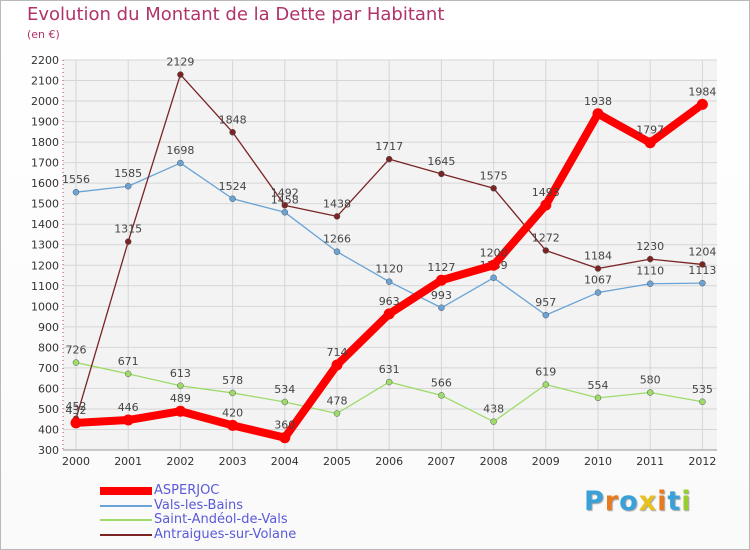 Image resolution: width=750 pixels, height=550 pixels. Describe the element at coordinates (48, 388) in the screenshot. I see `y-tick-label: 600` at that location.